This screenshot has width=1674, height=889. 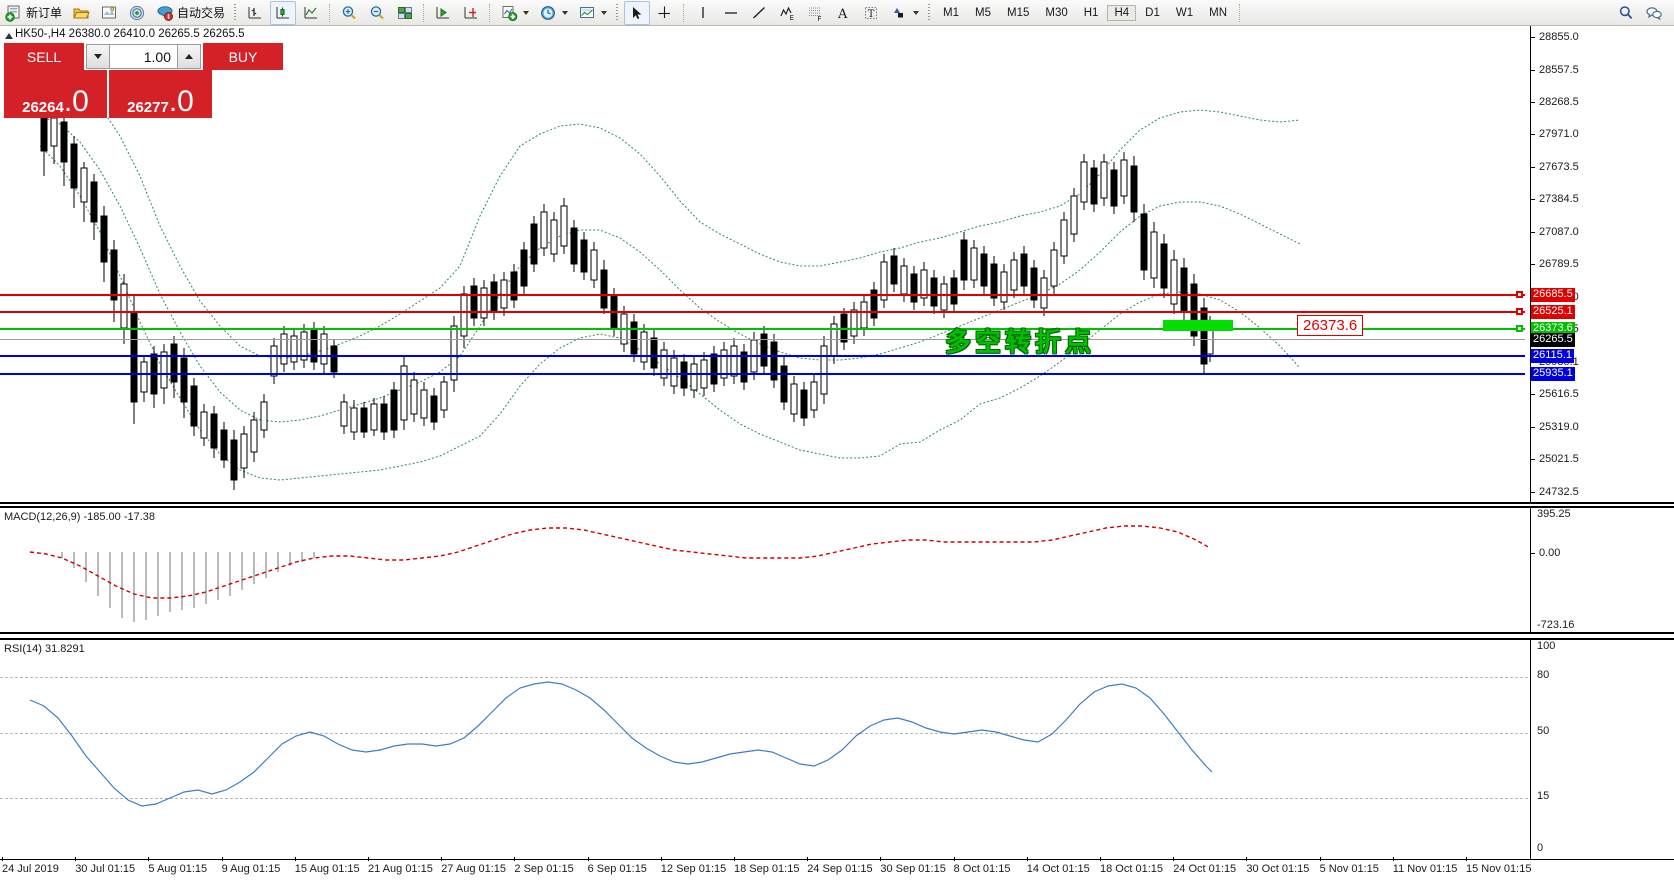 I want to click on fibonacci-button: F, so click(x=815, y=13).